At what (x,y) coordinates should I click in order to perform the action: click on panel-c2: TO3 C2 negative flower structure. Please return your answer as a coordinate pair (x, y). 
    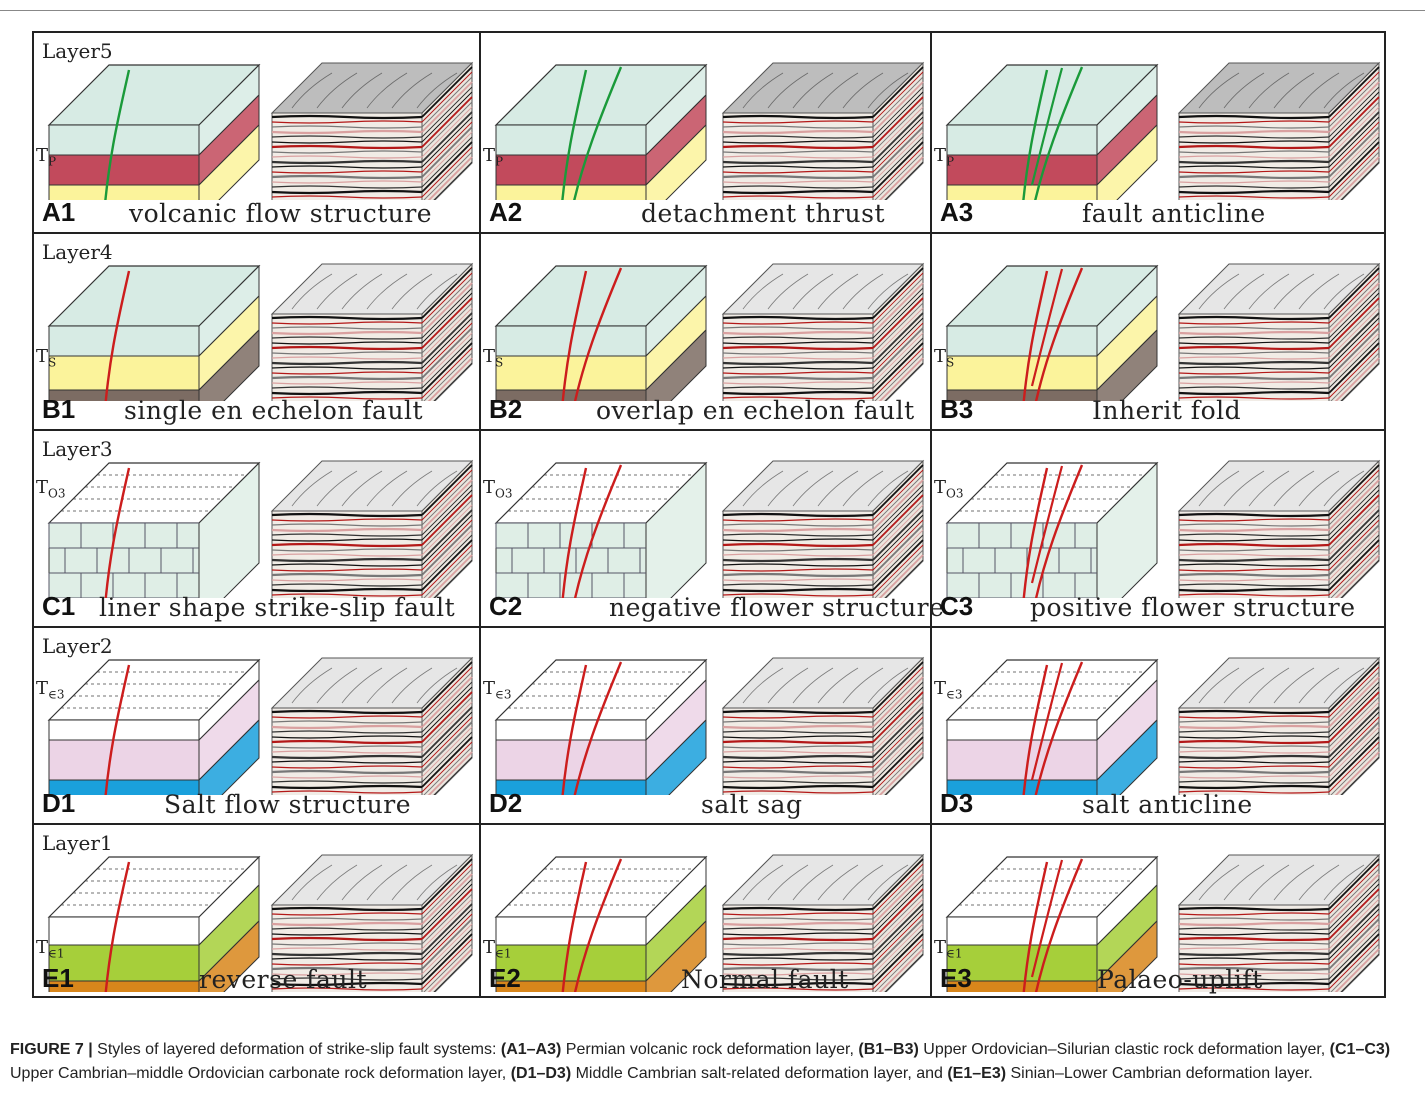
    Looking at the image, I should click on (712, 528).